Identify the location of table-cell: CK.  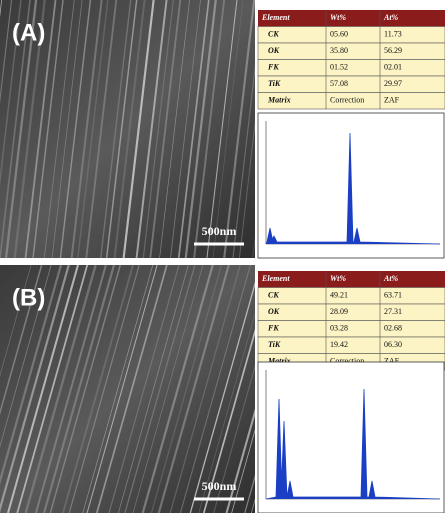
(273, 34).